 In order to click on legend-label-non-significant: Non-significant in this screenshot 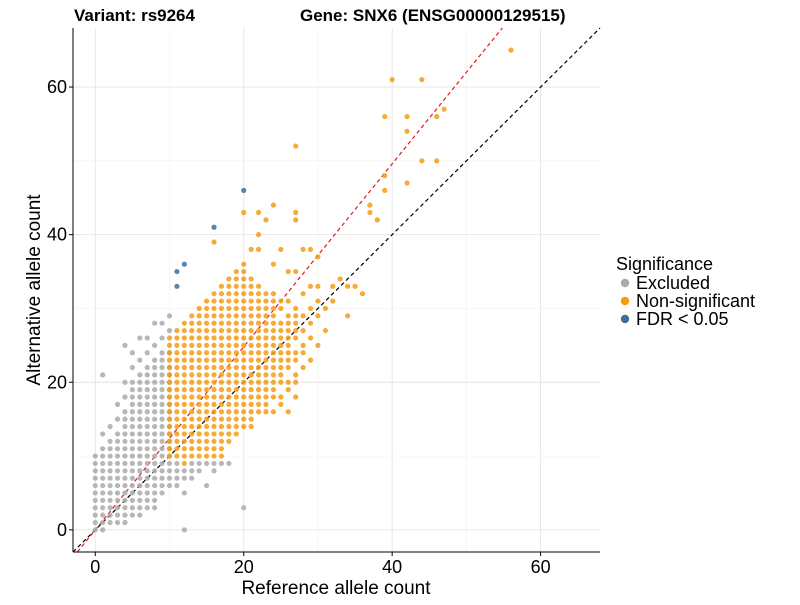, I will do `click(695, 301)`.